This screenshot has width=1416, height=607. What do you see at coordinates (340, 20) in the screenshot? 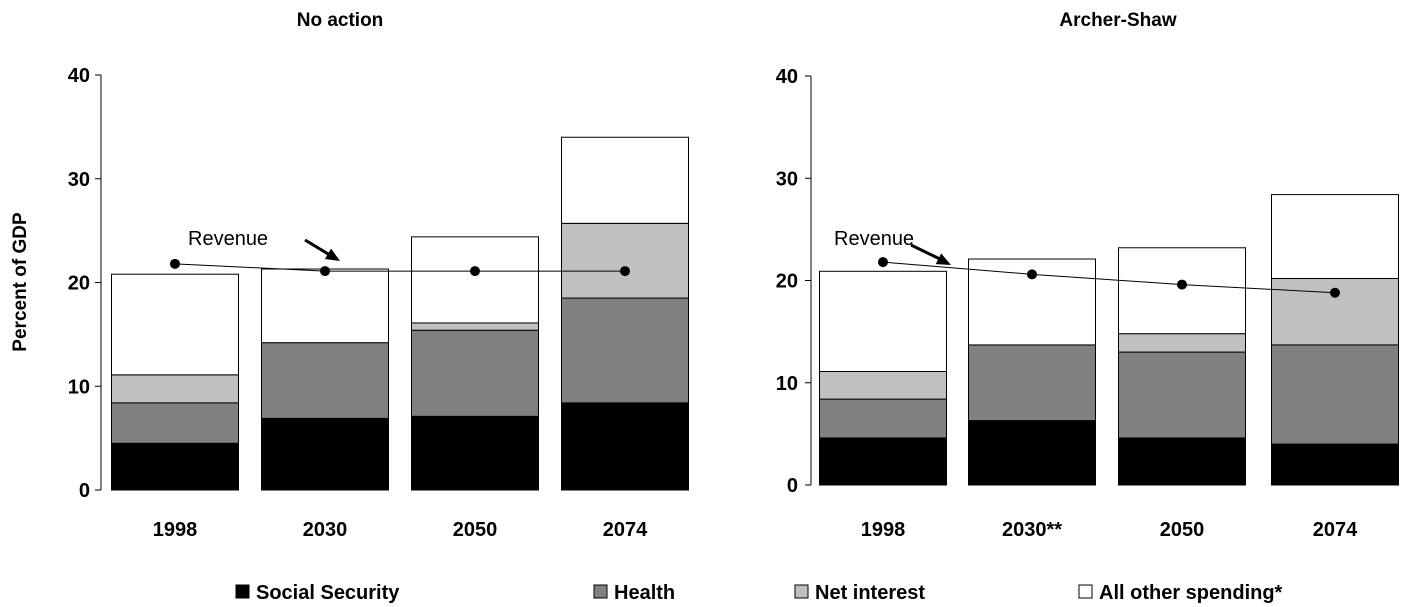
I see `chart-title: No action` at bounding box center [340, 20].